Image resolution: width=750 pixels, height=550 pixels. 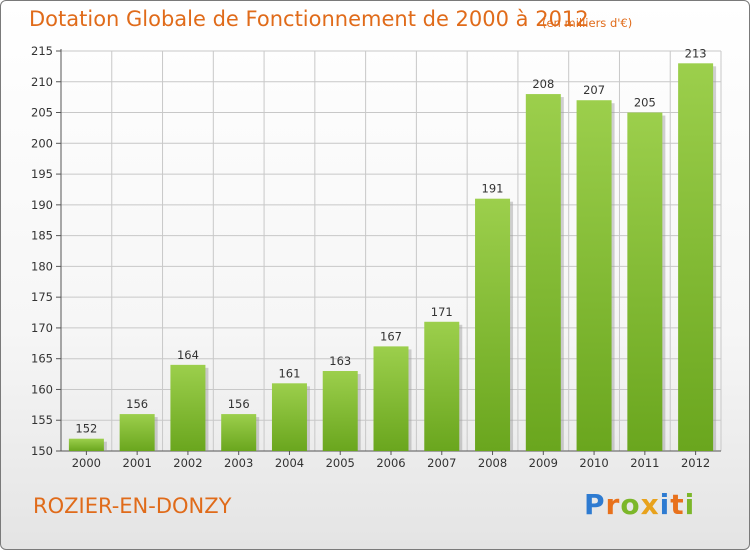 I want to click on data-label: 207, so click(x=594, y=90).